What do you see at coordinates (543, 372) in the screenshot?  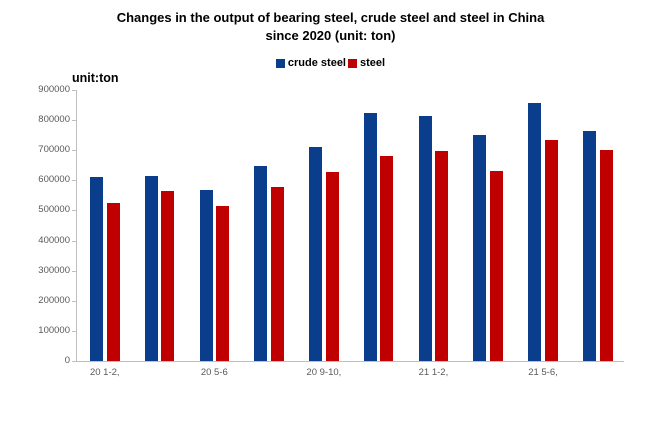 I see `x-axis-tick-label: 21 5-6,` at bounding box center [543, 372].